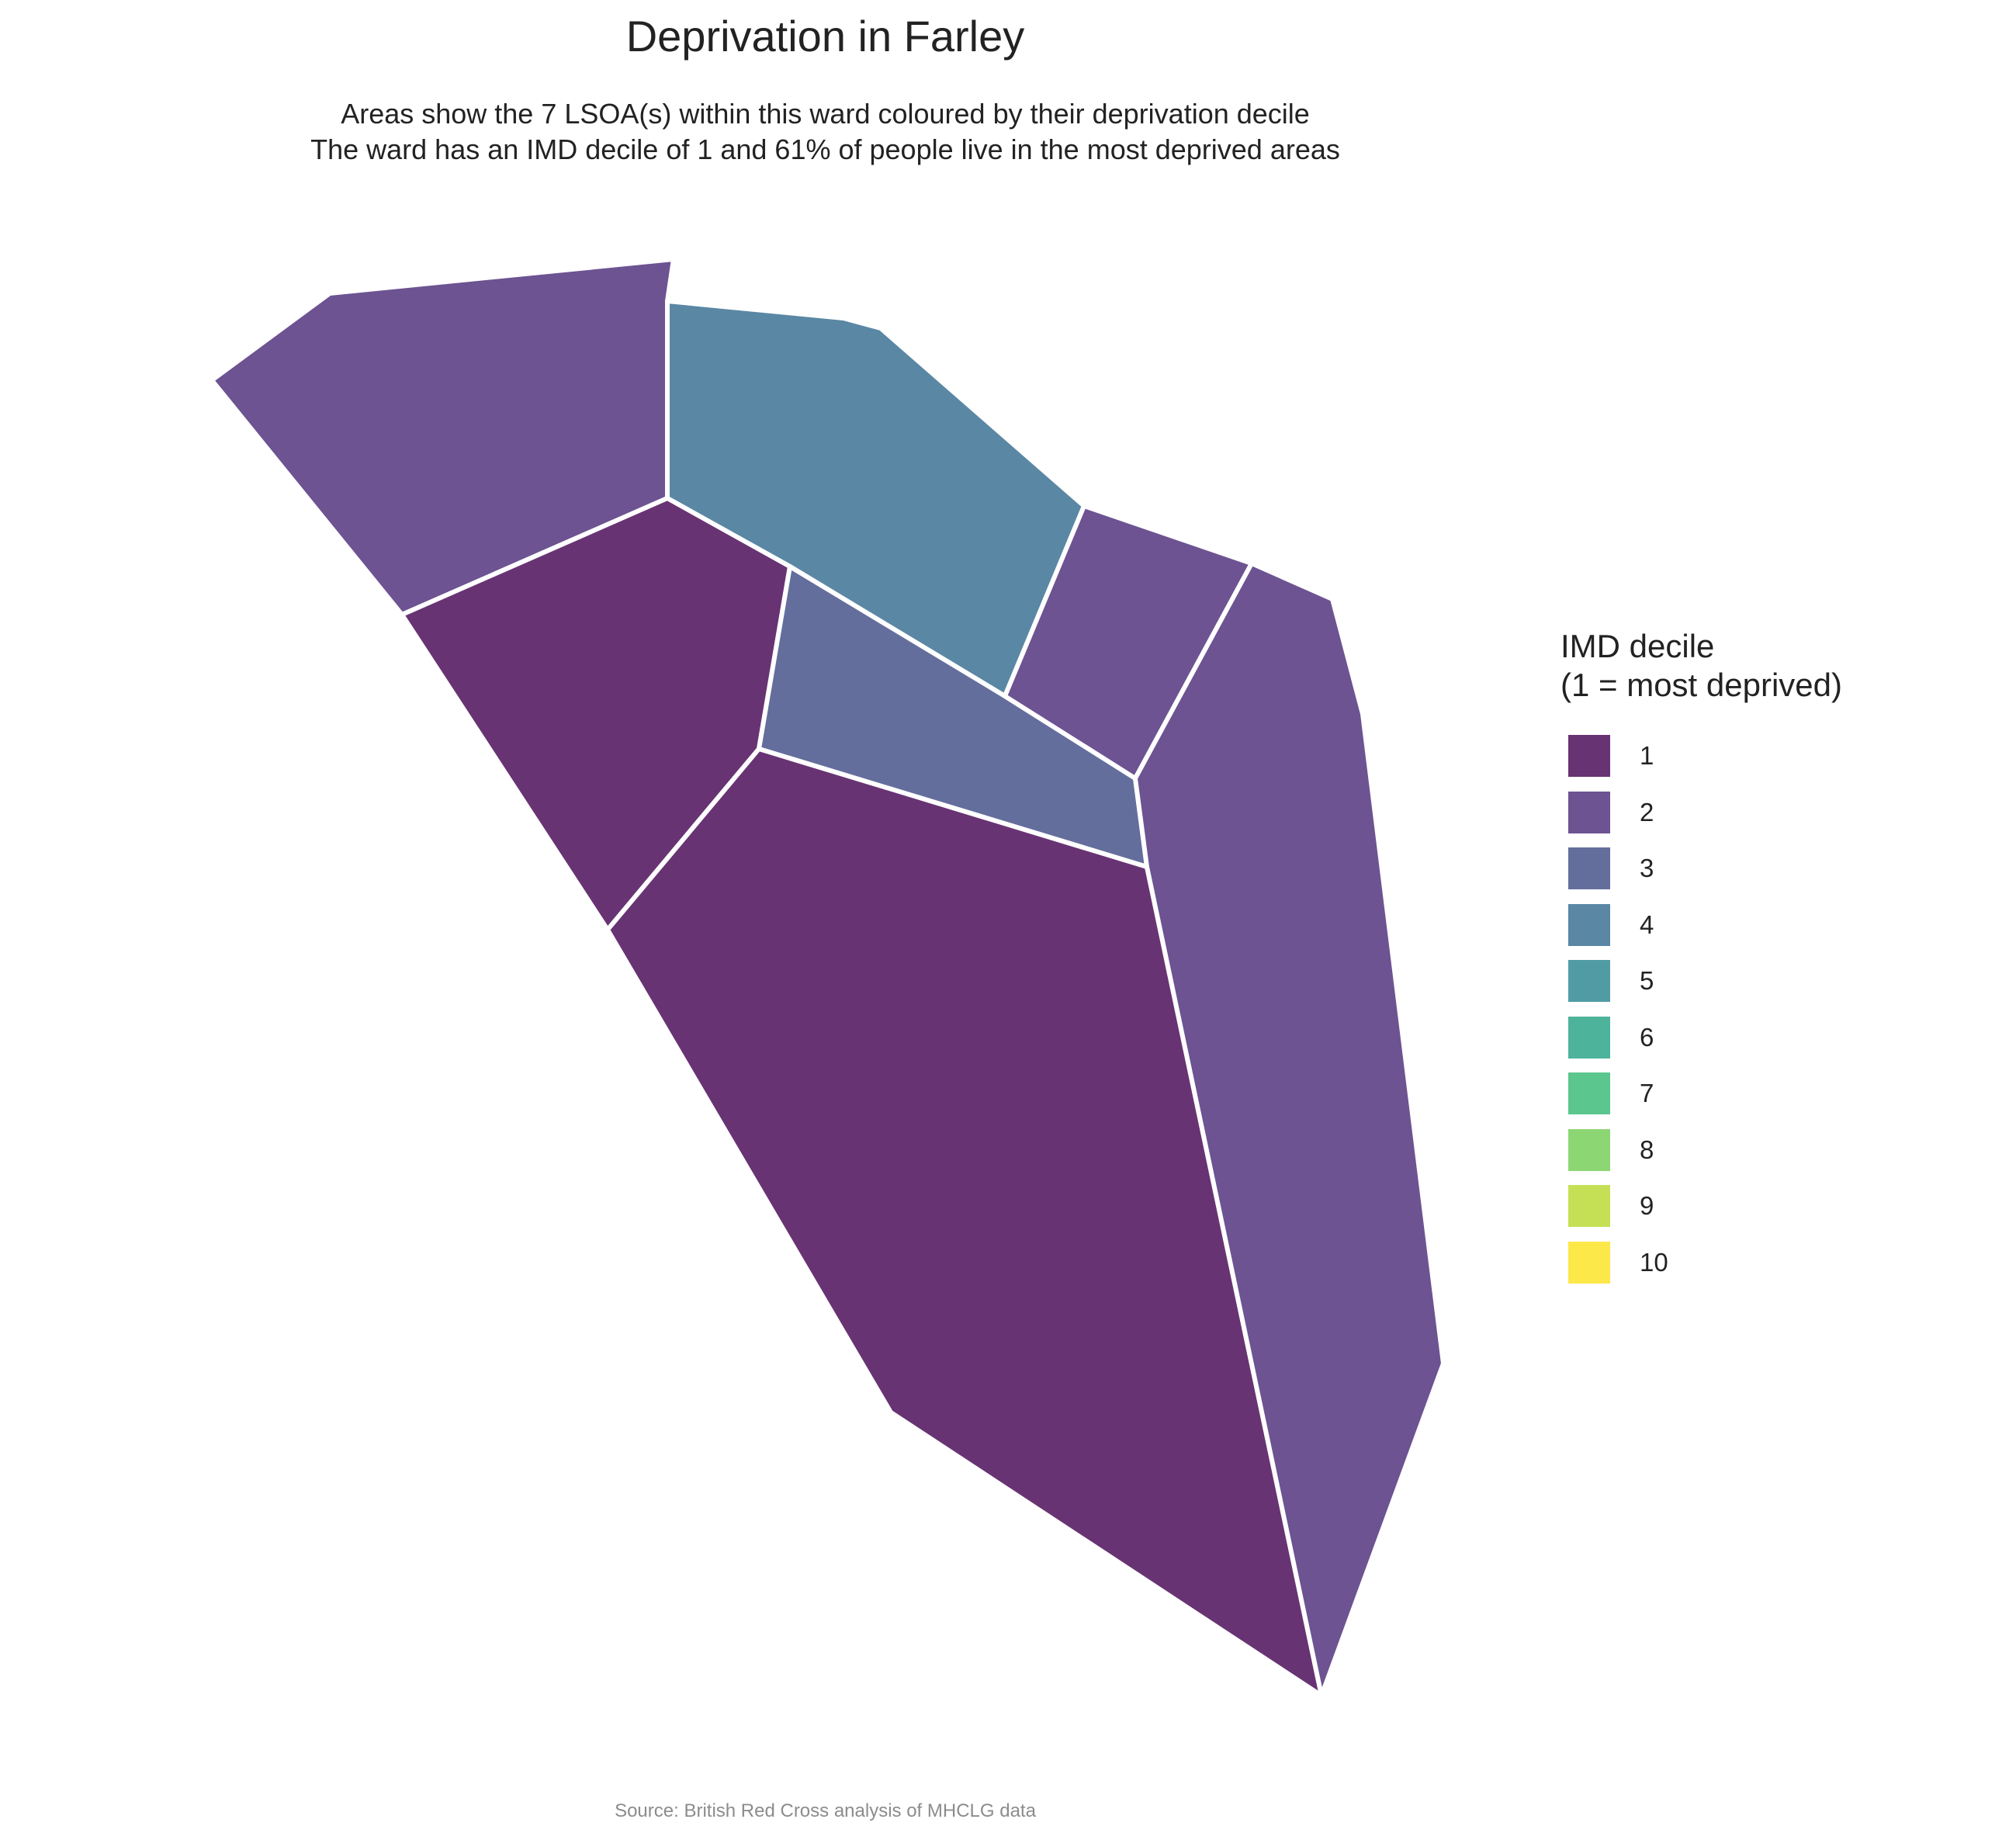 Image resolution: width=2016 pixels, height=1833 pixels. Describe the element at coordinates (1647, 812) in the screenshot. I see `legend-label: 2` at that location.